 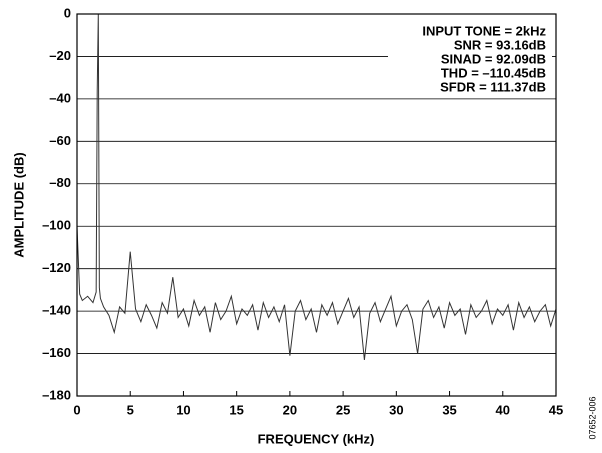 I want to click on y-tick-label: –140, so click(x=56, y=310).